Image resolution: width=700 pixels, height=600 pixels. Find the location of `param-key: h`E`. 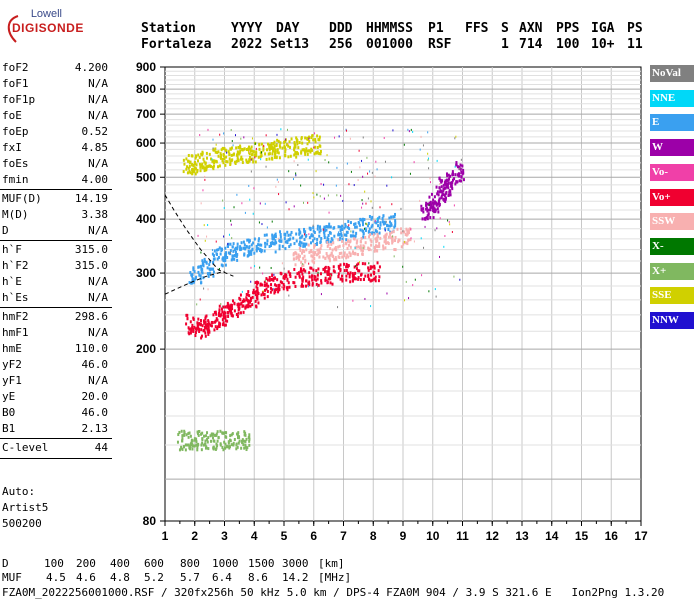

param-key: h`E is located at coordinates (12, 281).